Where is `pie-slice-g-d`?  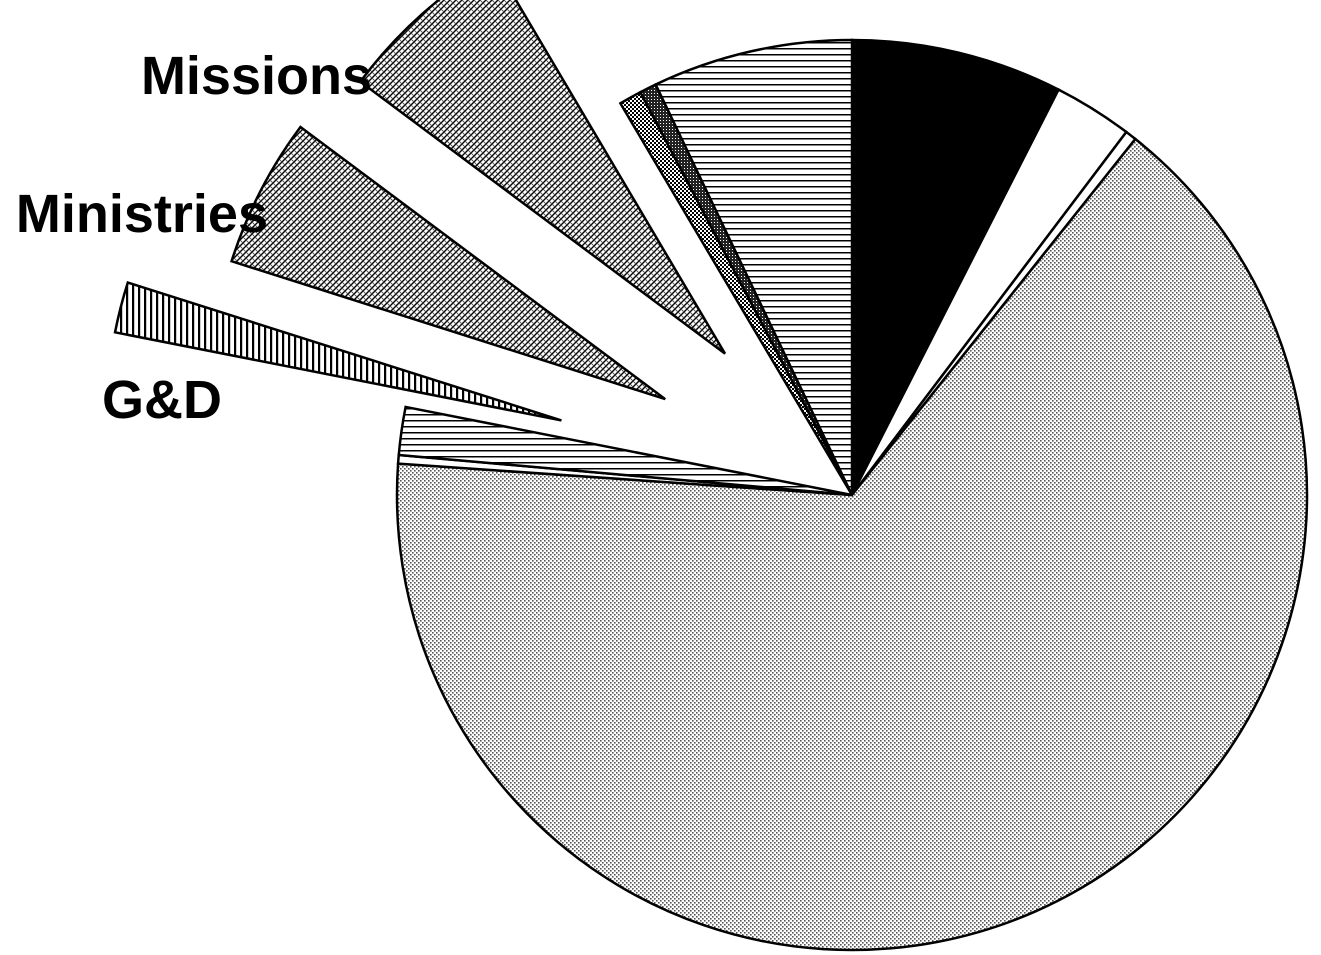
pie-slice-g-d is located at coordinates (337, 351).